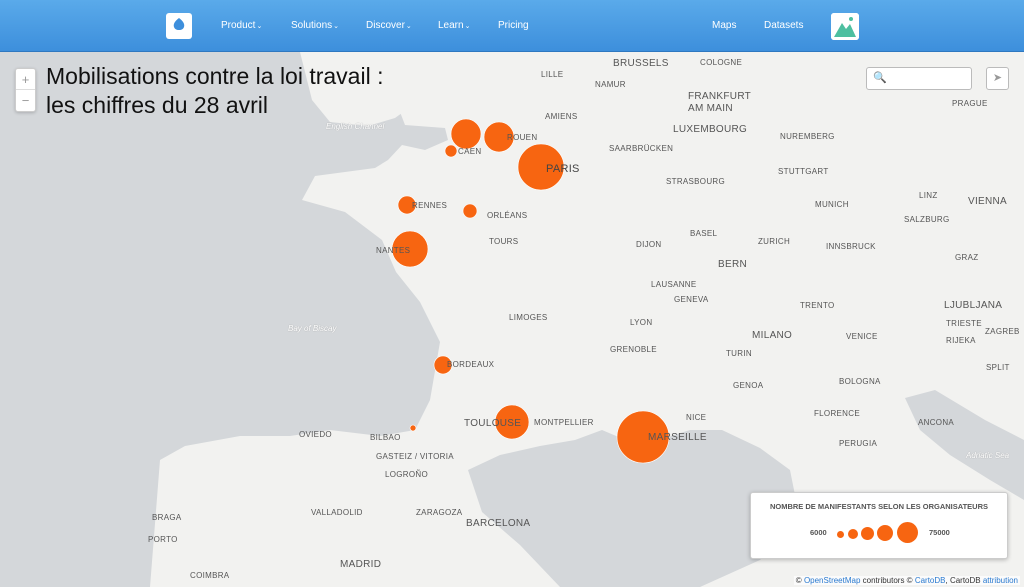 The width and height of the screenshot is (1024, 587). Describe the element at coordinates (928, 195) in the screenshot. I see `city-label: LINZ` at that location.